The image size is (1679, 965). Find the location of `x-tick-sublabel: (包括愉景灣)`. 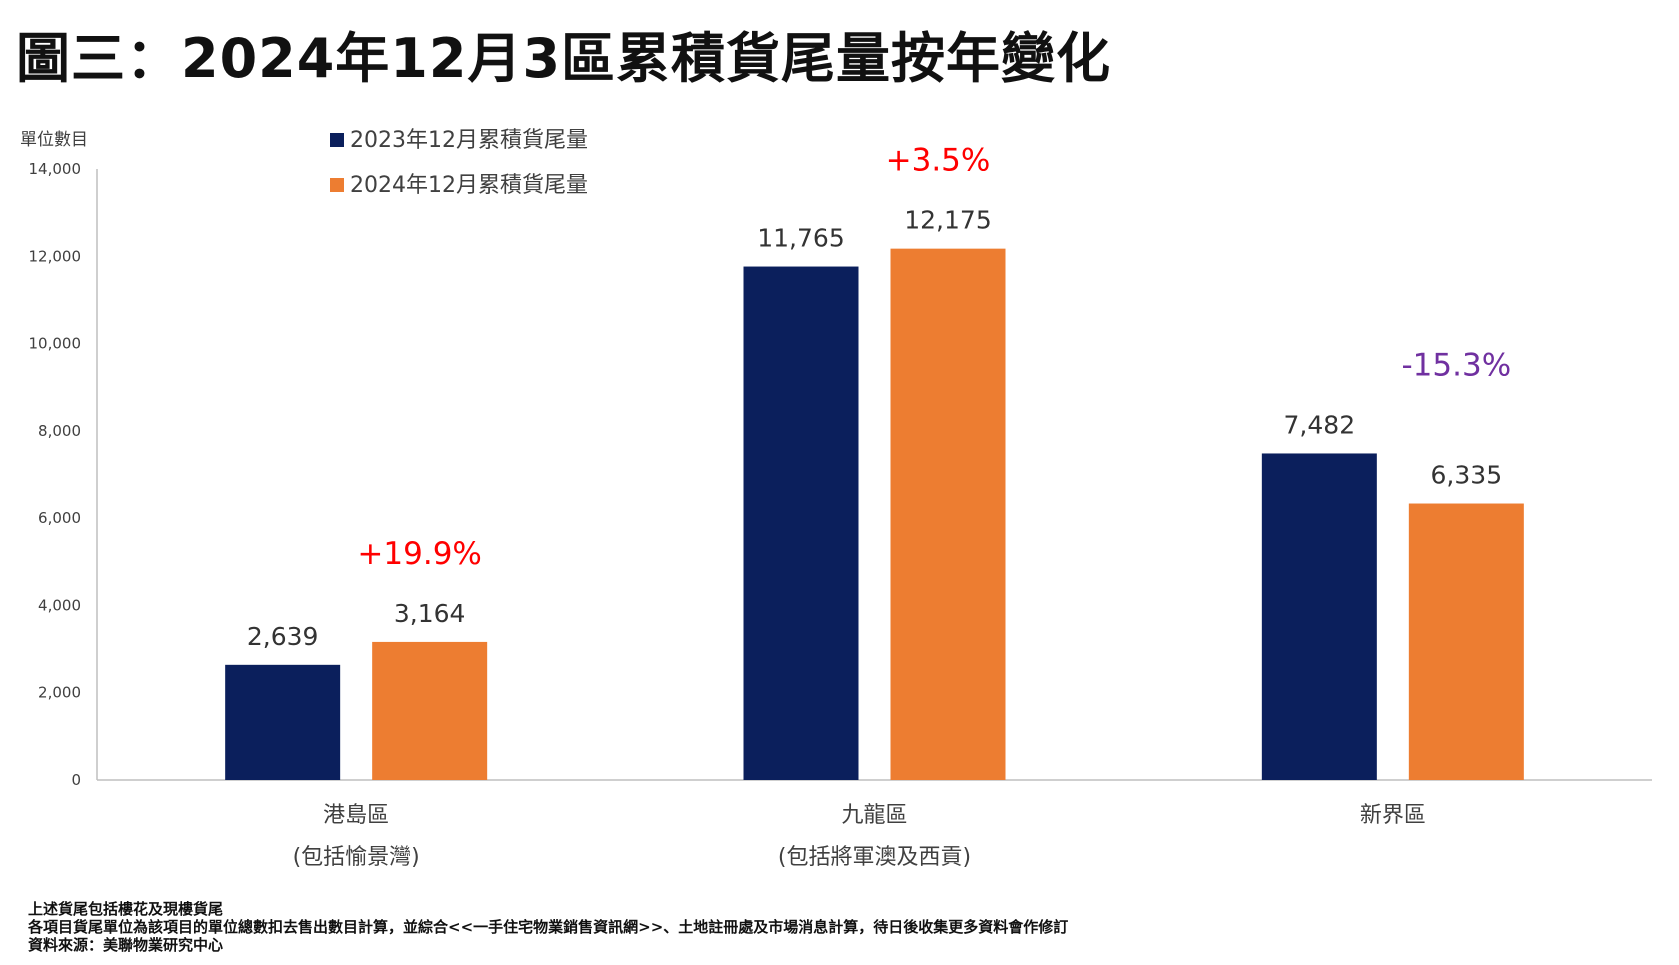

x-tick-sublabel: (包括愉景灣) is located at coordinates (356, 857).